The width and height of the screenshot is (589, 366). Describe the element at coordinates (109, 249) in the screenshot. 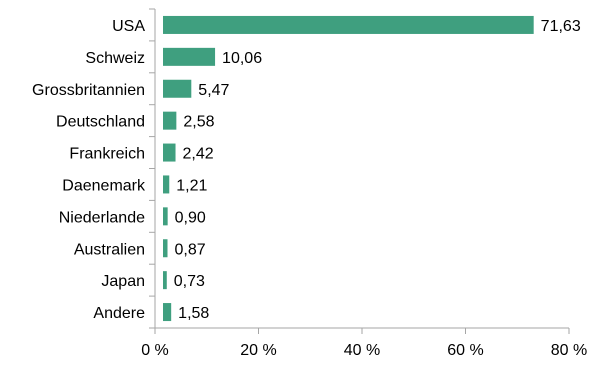

I see `category-label: Australien` at that location.